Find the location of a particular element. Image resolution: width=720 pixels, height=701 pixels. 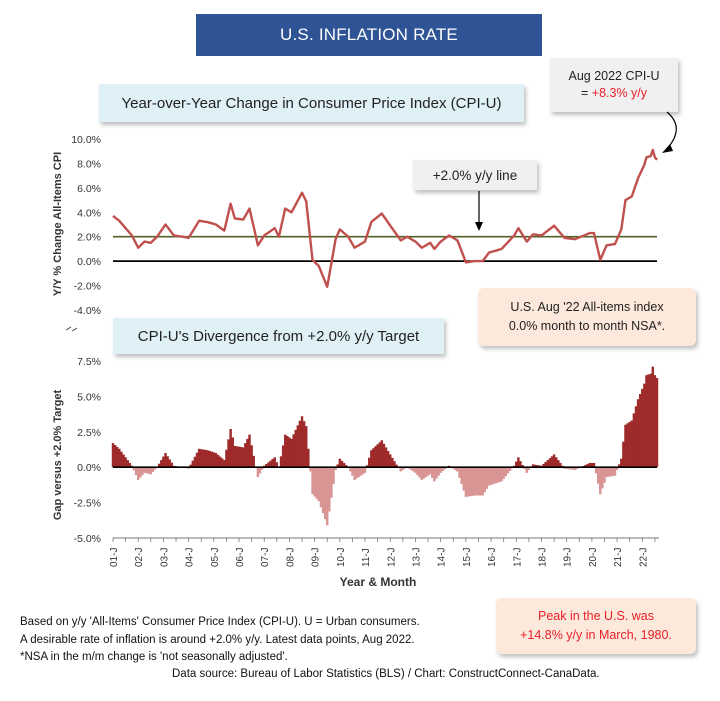

bottom-ytick-label: 2.5% is located at coordinates (89, 433).